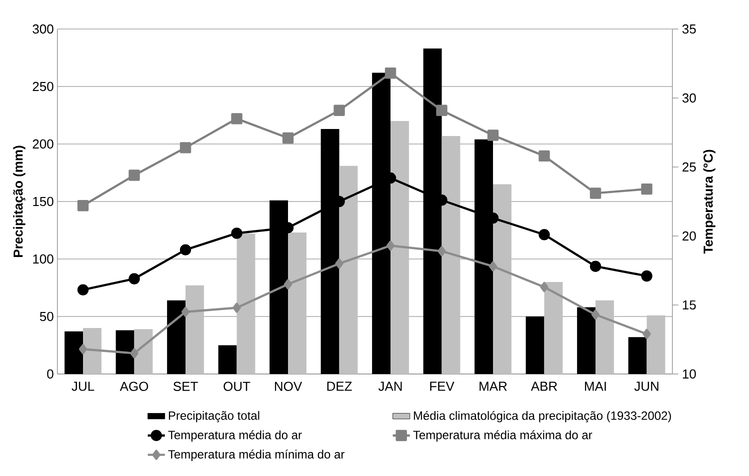 The image size is (749, 476). What do you see at coordinates (390, 386) in the screenshot?
I see `x-tick-label: JAN` at bounding box center [390, 386].